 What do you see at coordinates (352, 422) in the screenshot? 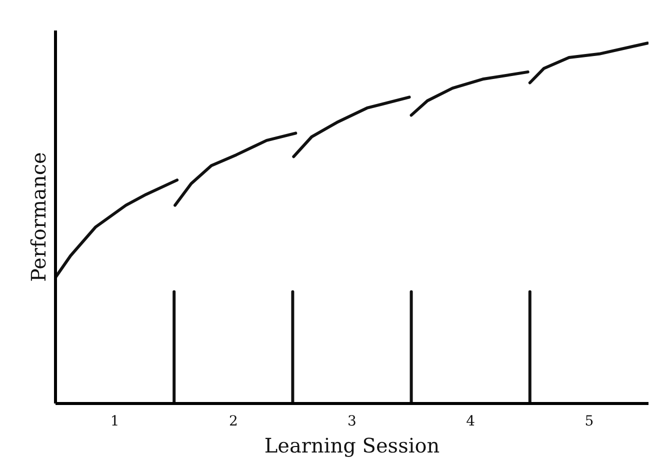
I see `x-tick-label: 3` at bounding box center [352, 422].